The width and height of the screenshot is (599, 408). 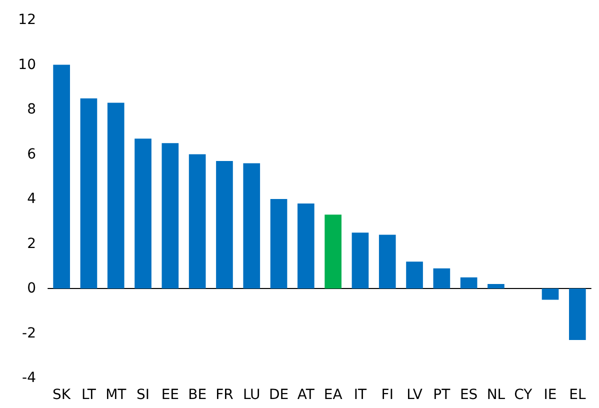 What do you see at coordinates (29, 333) in the screenshot?
I see `y-tick-label: -2` at bounding box center [29, 333].